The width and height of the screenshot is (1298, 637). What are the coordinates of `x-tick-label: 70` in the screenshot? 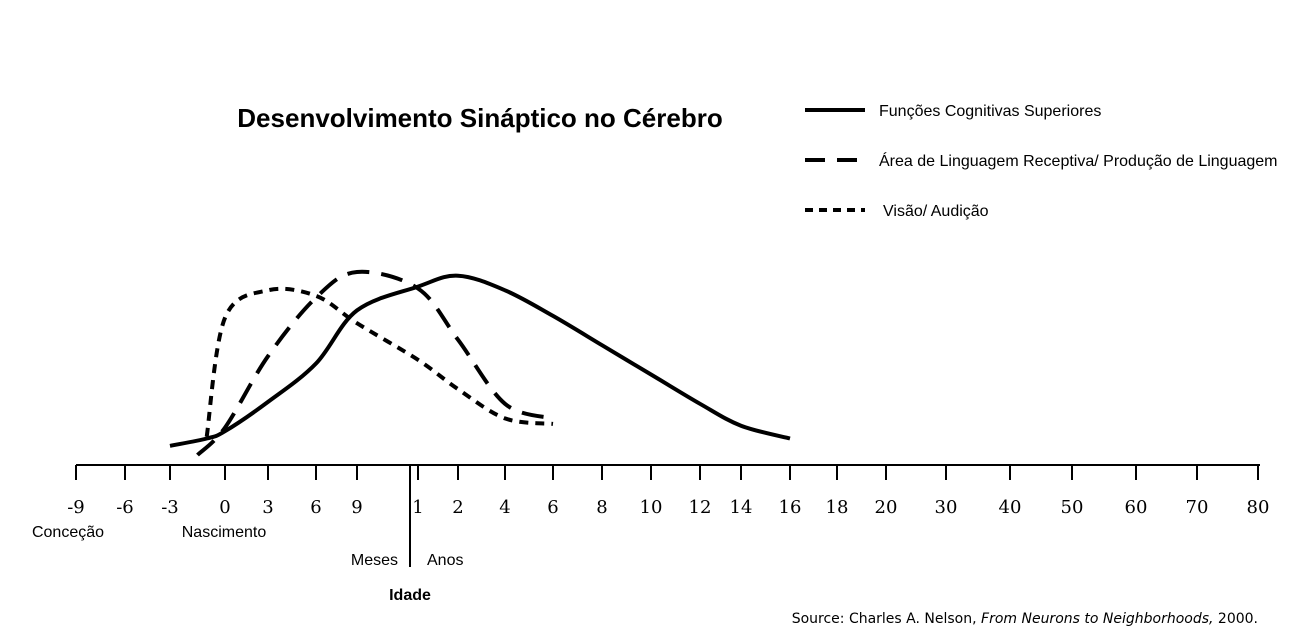 It's located at (1197, 507).